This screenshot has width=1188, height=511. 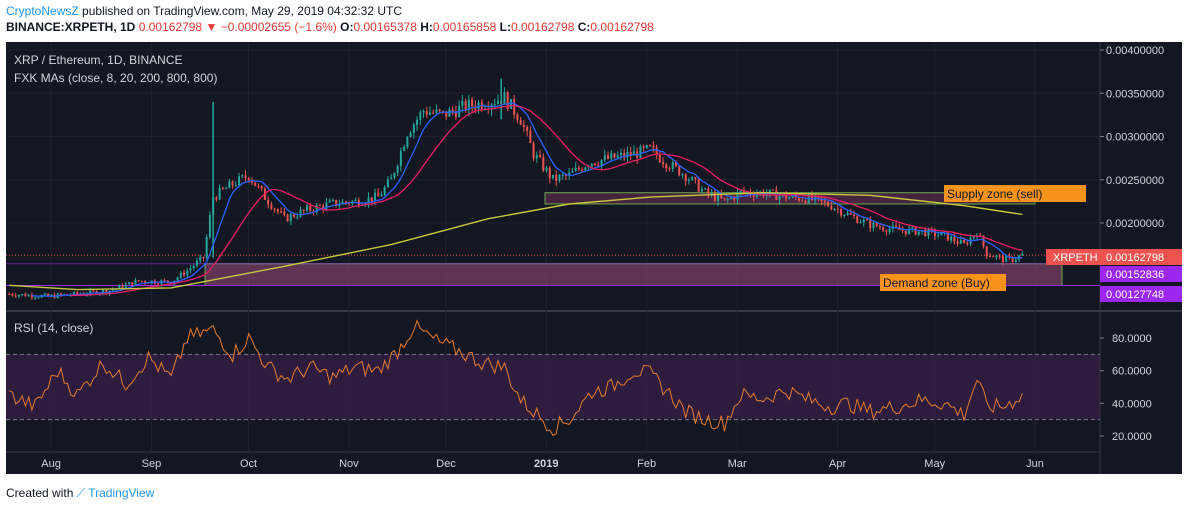 What do you see at coordinates (1132, 404) in the screenshot?
I see `rsi-tick-label: 40.0000` at bounding box center [1132, 404].